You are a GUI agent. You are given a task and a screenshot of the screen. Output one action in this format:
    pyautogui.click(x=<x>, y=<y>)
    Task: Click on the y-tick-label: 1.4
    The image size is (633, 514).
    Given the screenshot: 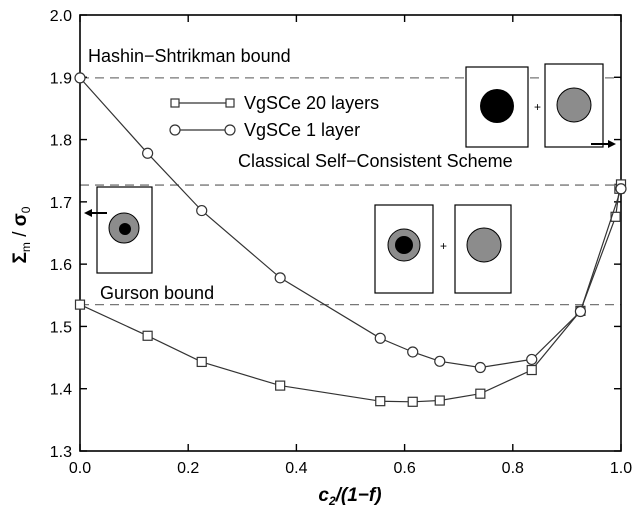 What is the action you would take?
    pyautogui.click(x=61, y=390)
    